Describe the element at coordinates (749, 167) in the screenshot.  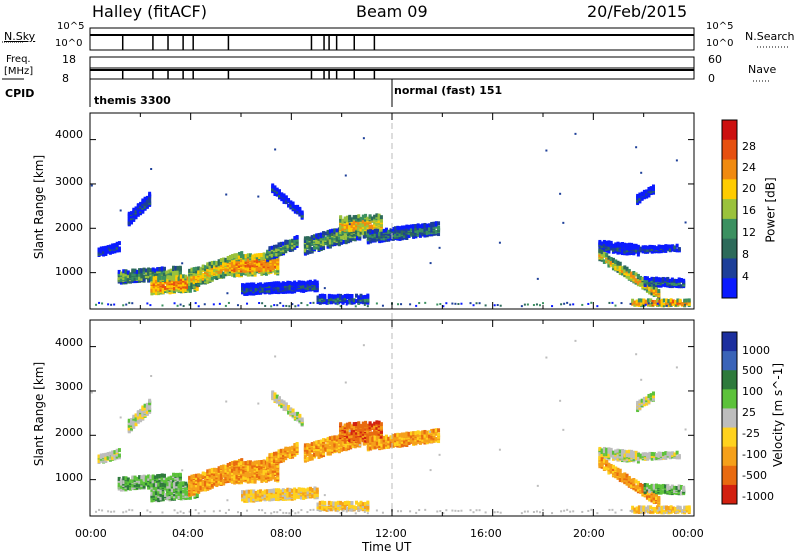
I see `cb1-tick-24: 24` at that location.